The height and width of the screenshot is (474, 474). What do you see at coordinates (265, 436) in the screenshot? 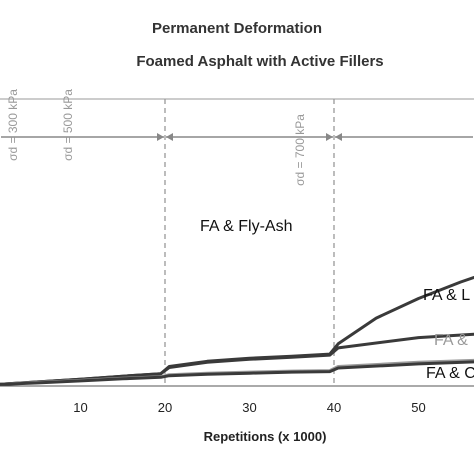
I see `x-axis-label: Repetitions (x 1000)` at bounding box center [265, 436].